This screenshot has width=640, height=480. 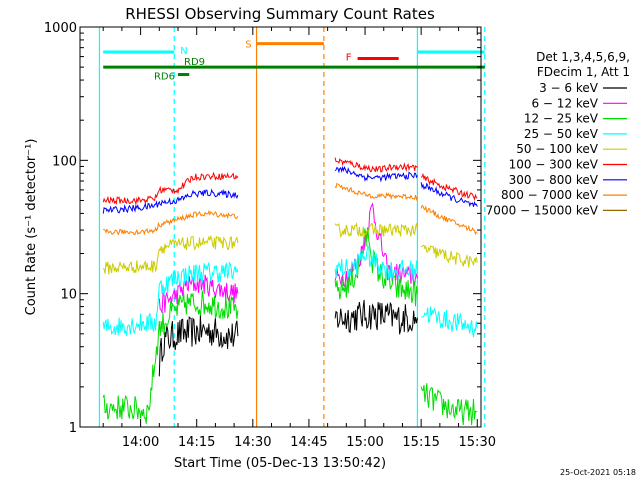 What do you see at coordinates (449, 322) in the screenshot?
I see `series-line-25-50-kev-seg2` at bounding box center [449, 322].